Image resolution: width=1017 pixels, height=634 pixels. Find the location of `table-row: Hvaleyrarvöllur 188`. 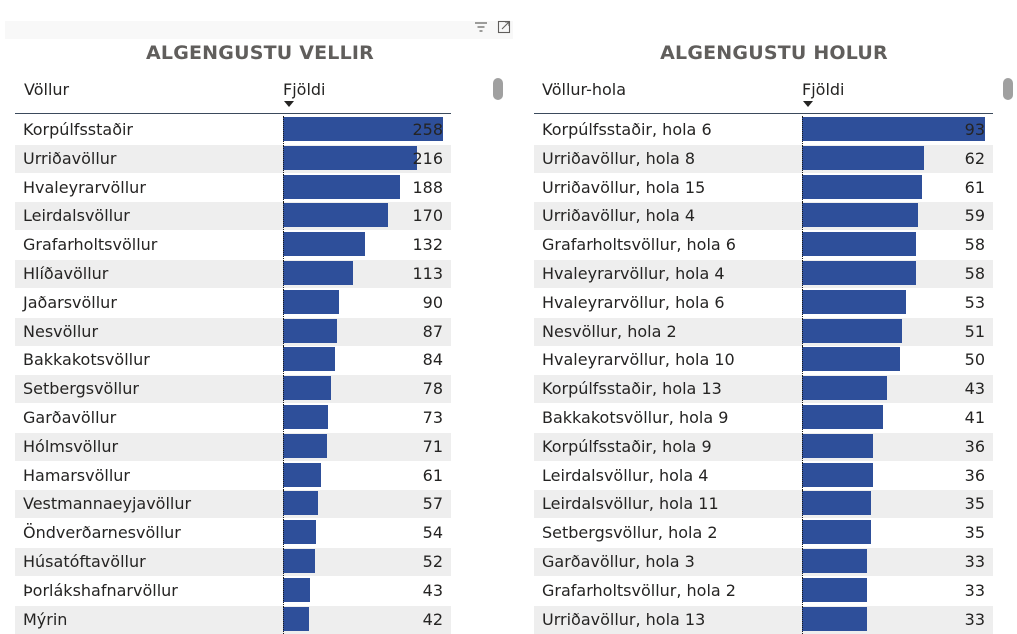

table-row: Hvaleyrarvöllur 188 is located at coordinates (233, 187).